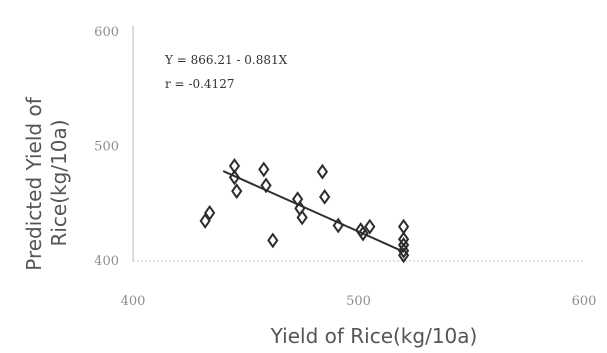 The height and width of the screenshot is (353, 607). What do you see at coordinates (313, 211) in the screenshot?
I see `regression-line` at bounding box center [313, 211].